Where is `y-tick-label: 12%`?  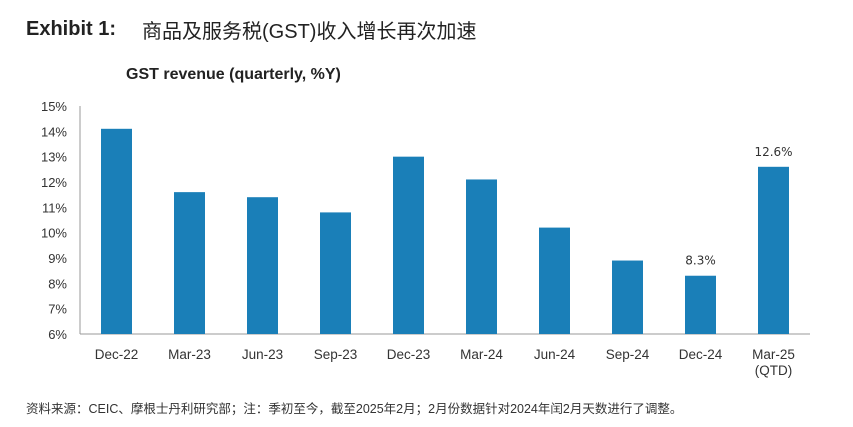
y-tick-label: 12% is located at coordinates (54, 182).